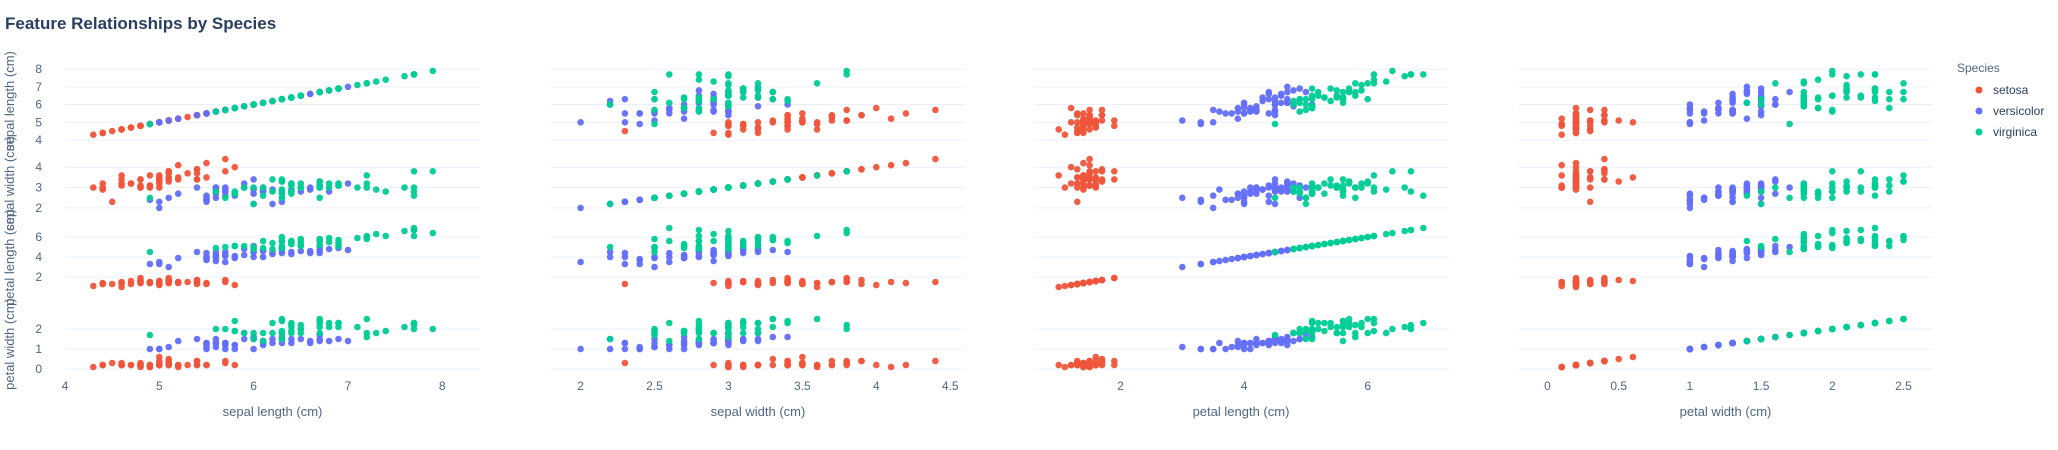 Image resolution: width=2058 pixels, height=450 pixels. I want to click on x-axis-label: sepal length (cm), so click(273, 411).